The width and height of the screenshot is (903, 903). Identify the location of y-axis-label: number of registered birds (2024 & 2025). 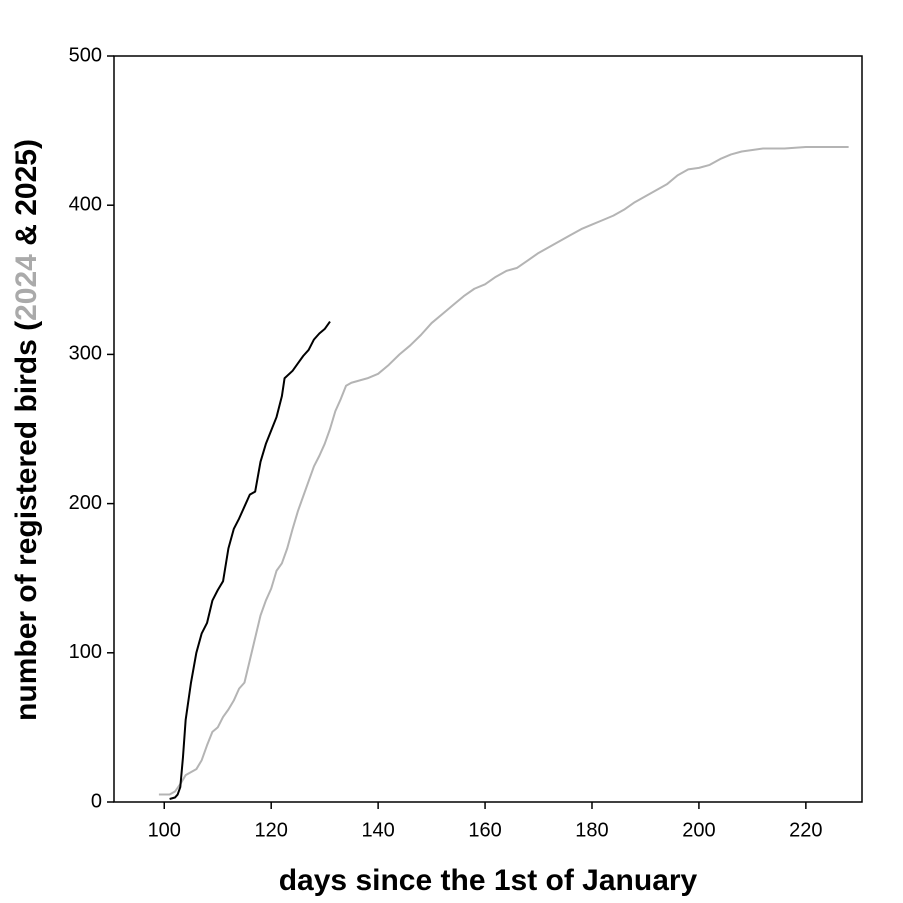
(26, 430).